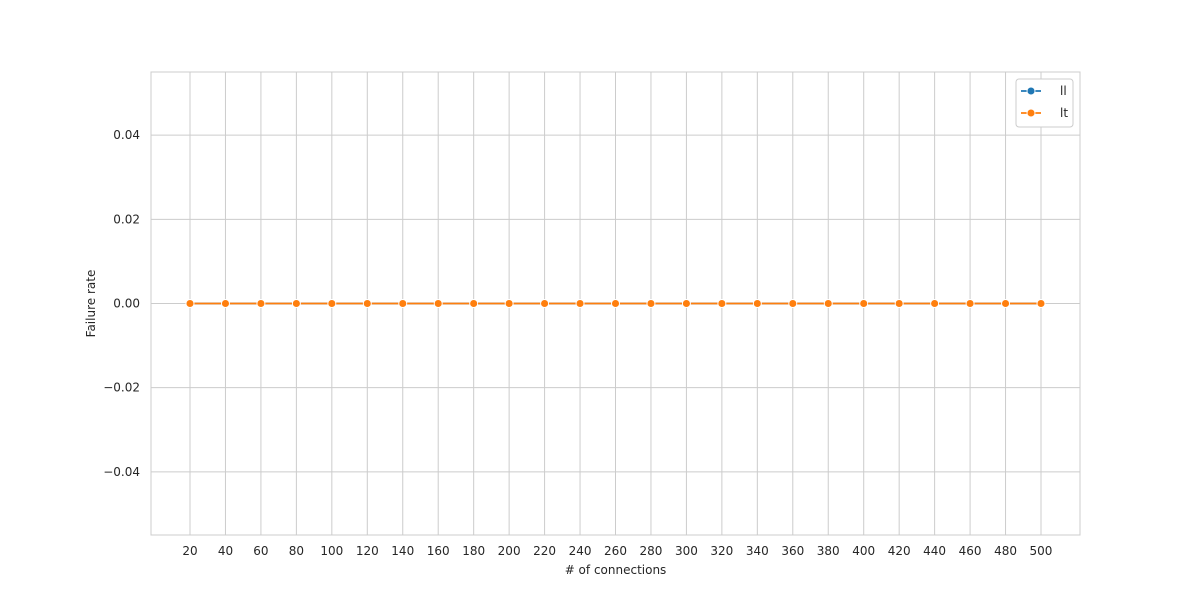 The width and height of the screenshot is (1200, 604). What do you see at coordinates (331, 551) in the screenshot?
I see `x-tick-label: 100` at bounding box center [331, 551].